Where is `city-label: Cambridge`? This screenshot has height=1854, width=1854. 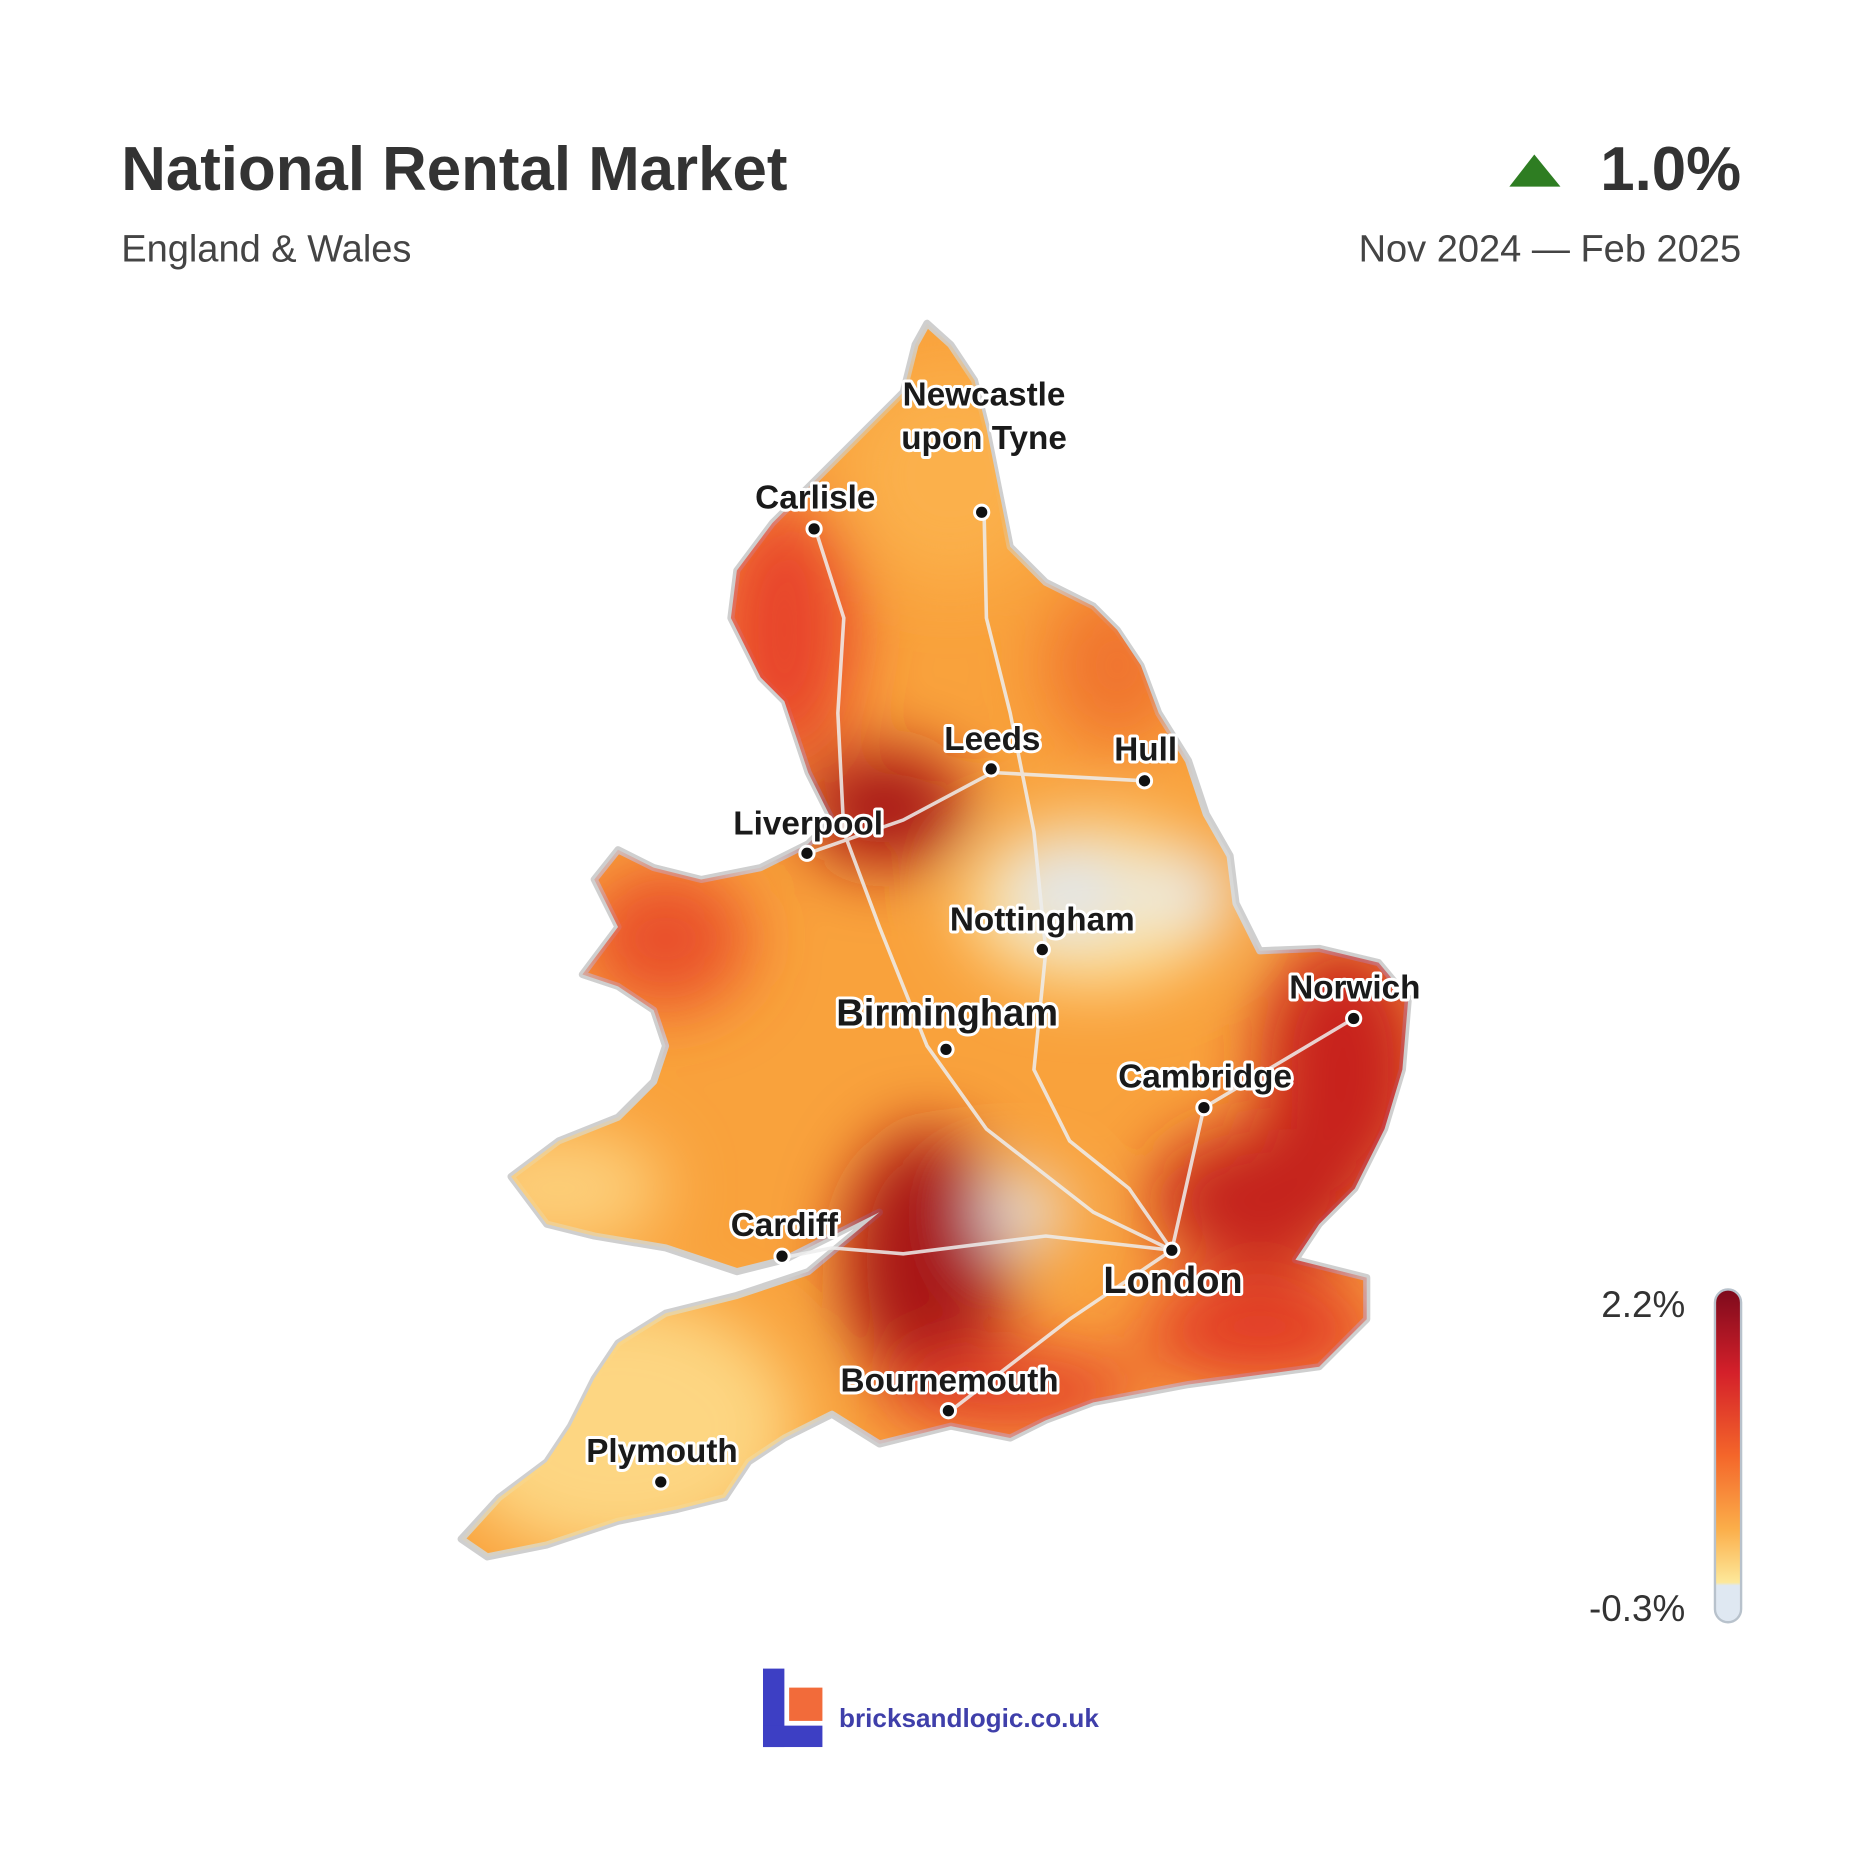
city-label: Cambridge is located at coordinates (1205, 1076).